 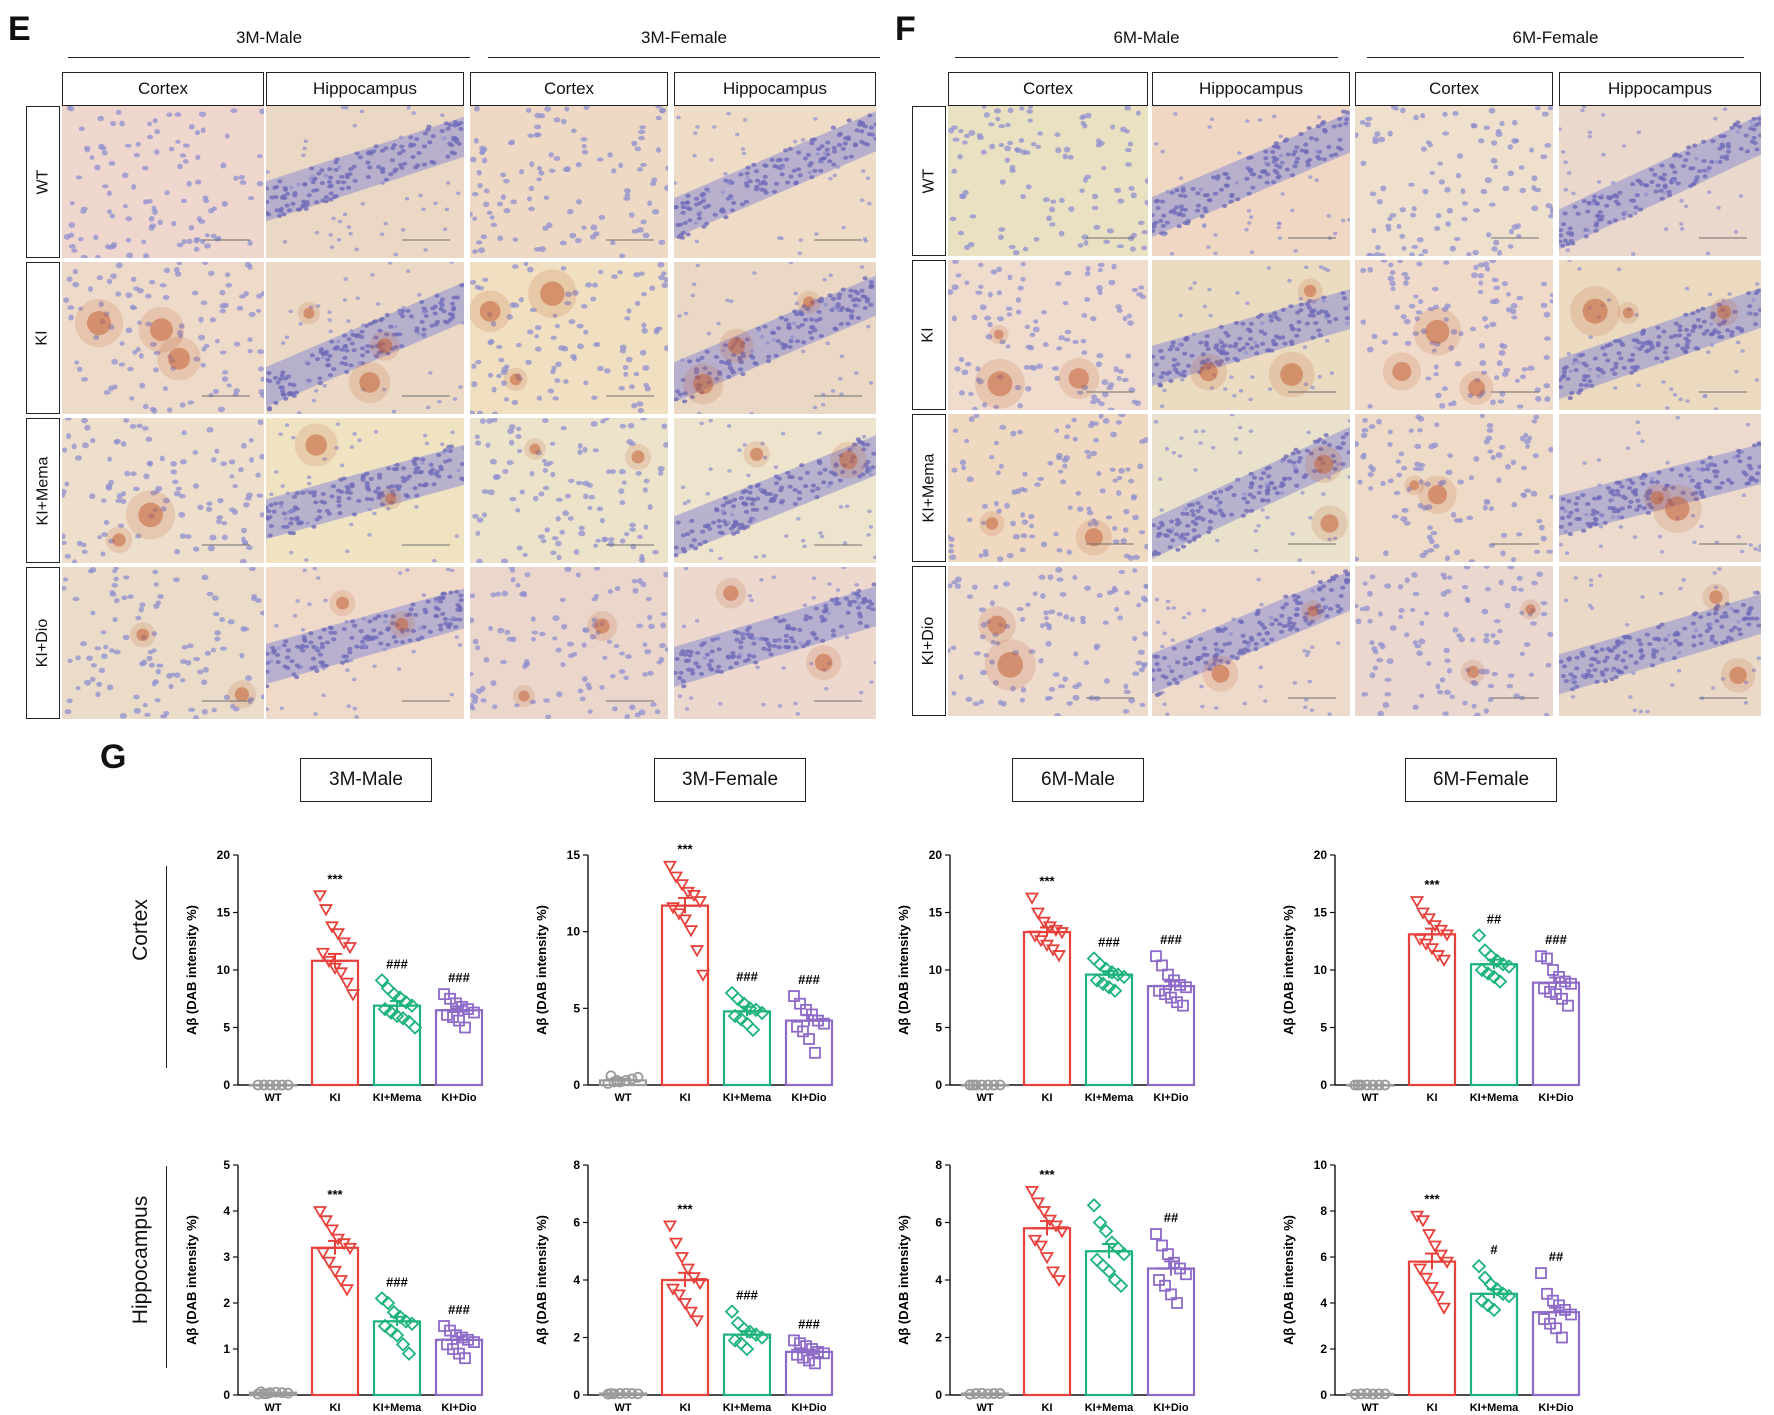 I want to click on region-bracket-hippocampus, so click(x=166, y=1267).